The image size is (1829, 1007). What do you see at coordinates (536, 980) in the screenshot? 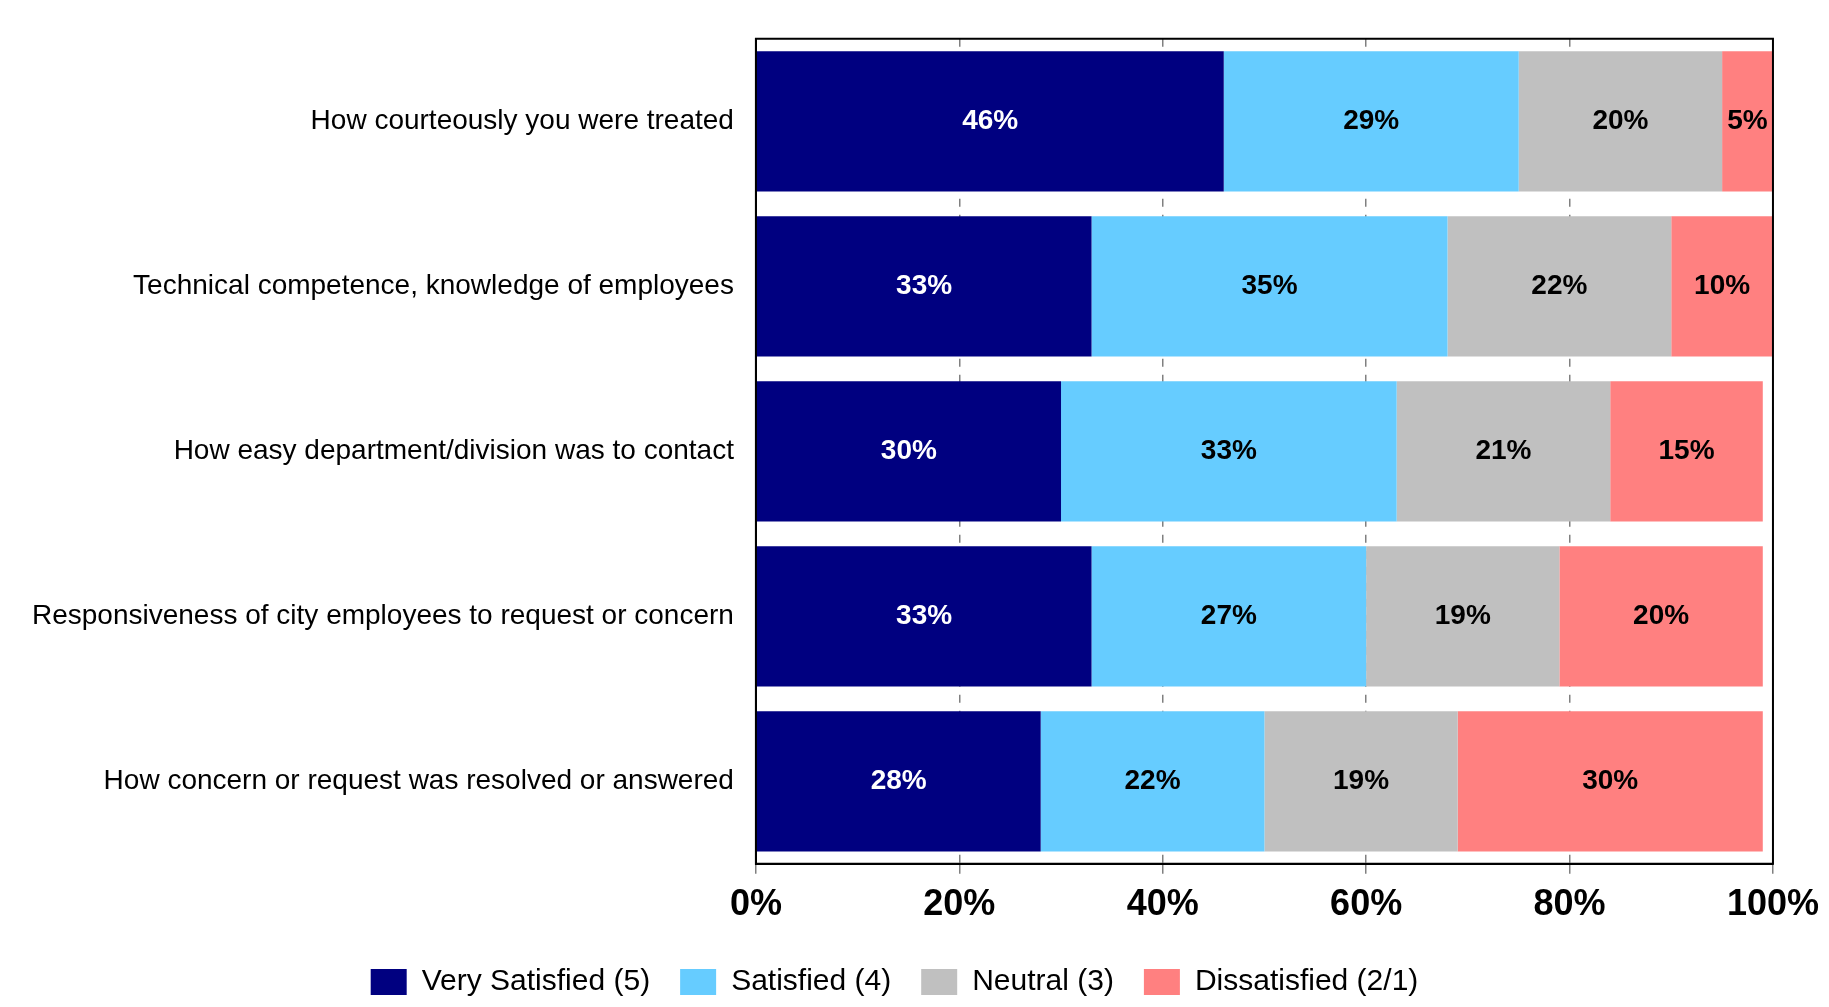
I see `legend-label: Very Satisfied (5)` at bounding box center [536, 980].